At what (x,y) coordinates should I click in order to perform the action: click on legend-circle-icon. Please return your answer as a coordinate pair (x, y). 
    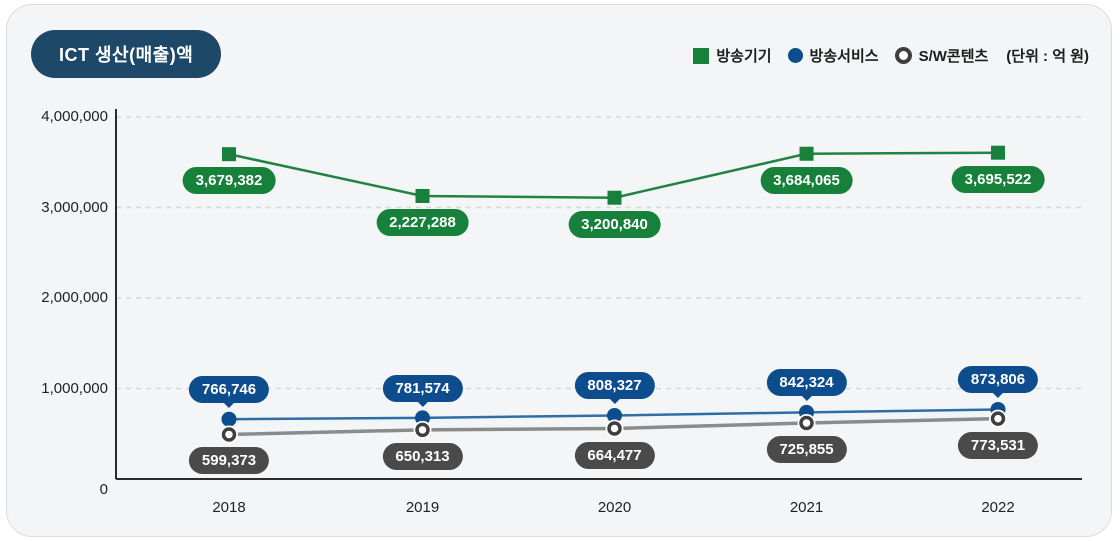
    Looking at the image, I should click on (795, 55).